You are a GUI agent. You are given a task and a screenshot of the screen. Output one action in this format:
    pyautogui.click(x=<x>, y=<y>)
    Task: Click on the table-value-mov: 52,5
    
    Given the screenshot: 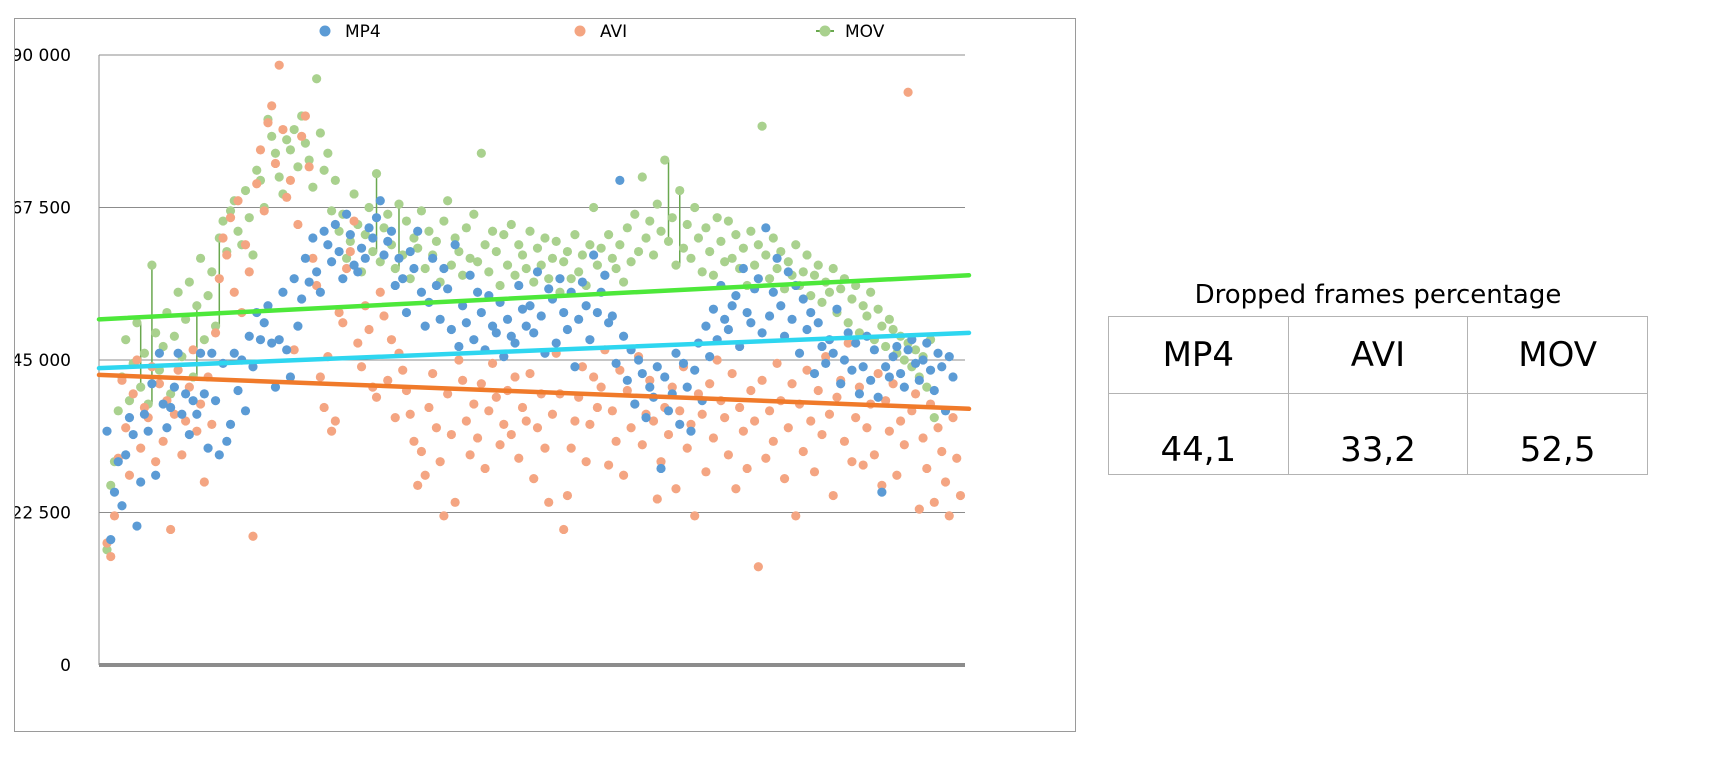 What is the action you would take?
    pyautogui.click(x=1557, y=434)
    